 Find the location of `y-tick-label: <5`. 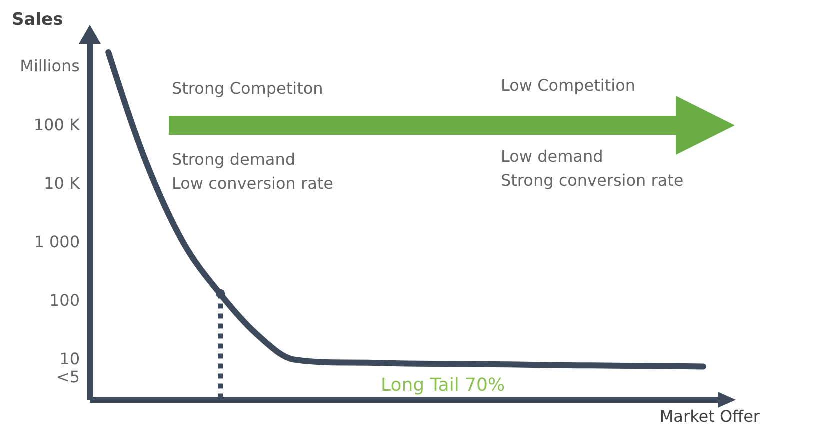

y-tick-label: <5 is located at coordinates (68, 376).